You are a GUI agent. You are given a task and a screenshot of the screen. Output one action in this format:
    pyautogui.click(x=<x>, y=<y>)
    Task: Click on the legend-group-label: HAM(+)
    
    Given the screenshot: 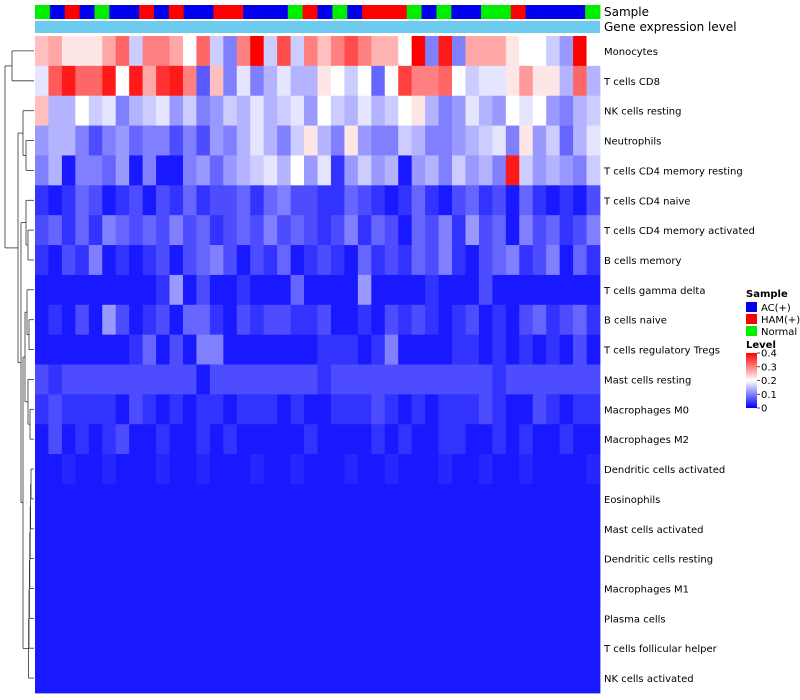 What is the action you would take?
    pyautogui.click(x=780, y=320)
    